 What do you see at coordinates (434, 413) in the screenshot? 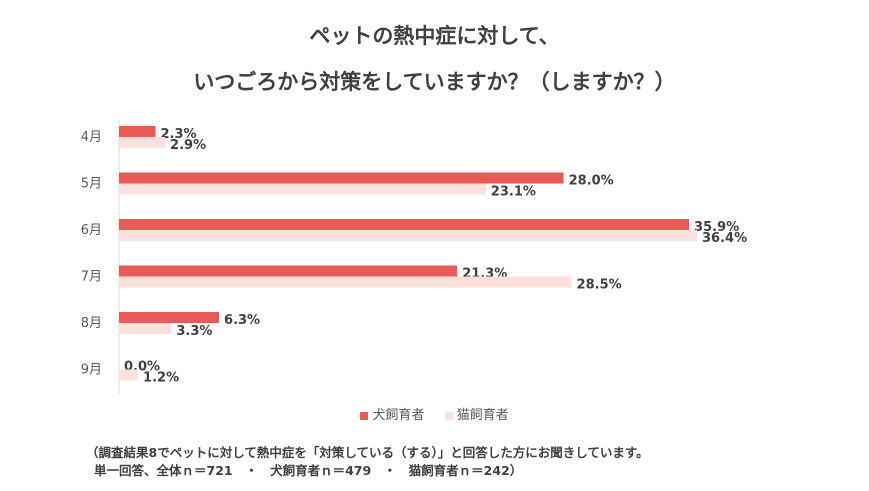
I see `legend: 犬飼育者 猫飼育者` at bounding box center [434, 413].